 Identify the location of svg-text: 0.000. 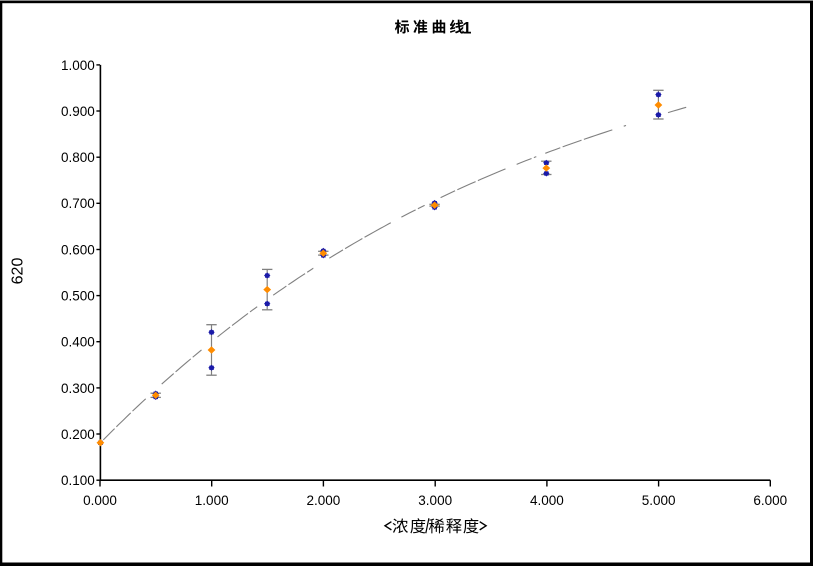
(100, 500).